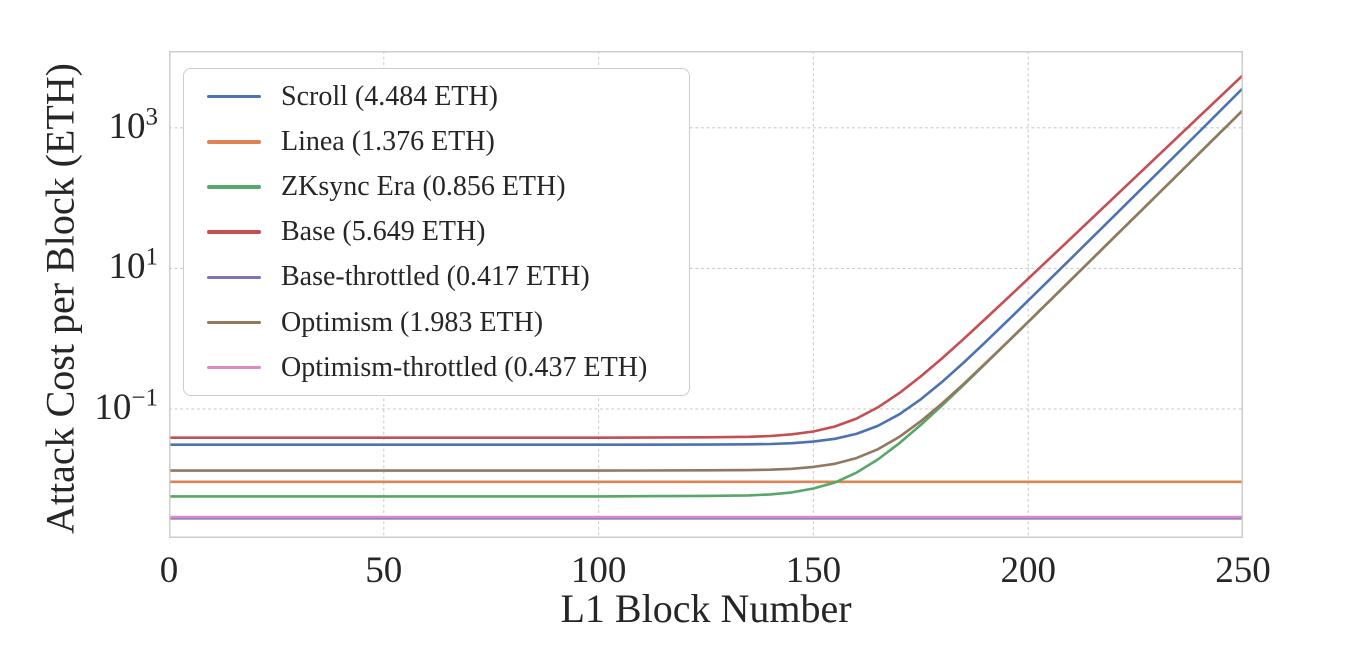  Describe the element at coordinates (412, 322) in the screenshot. I see `legend-label-optimism: Optimism (1.983 ETH)` at that location.